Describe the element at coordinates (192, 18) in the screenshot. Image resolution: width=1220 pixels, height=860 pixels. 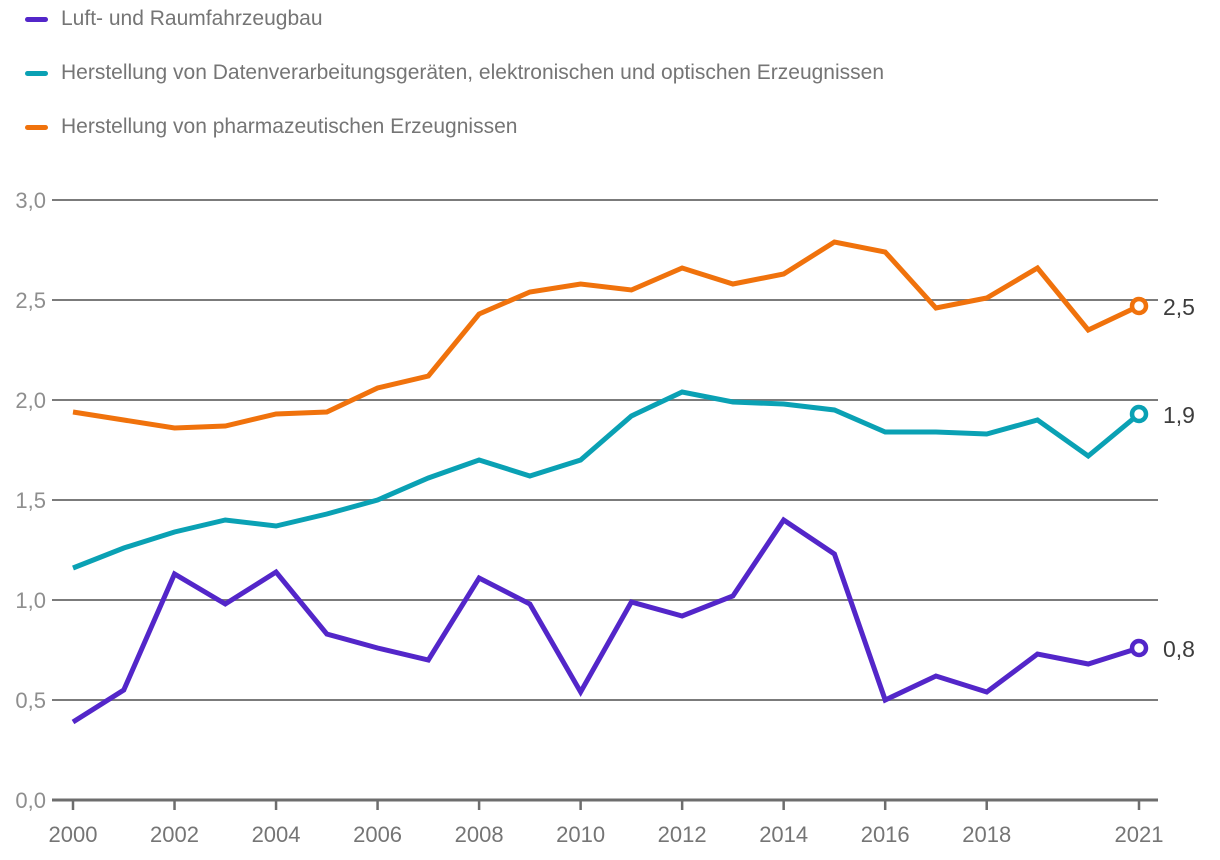
I see `legend-item-label: Luft- und Raumfahrzeugbau` at that location.